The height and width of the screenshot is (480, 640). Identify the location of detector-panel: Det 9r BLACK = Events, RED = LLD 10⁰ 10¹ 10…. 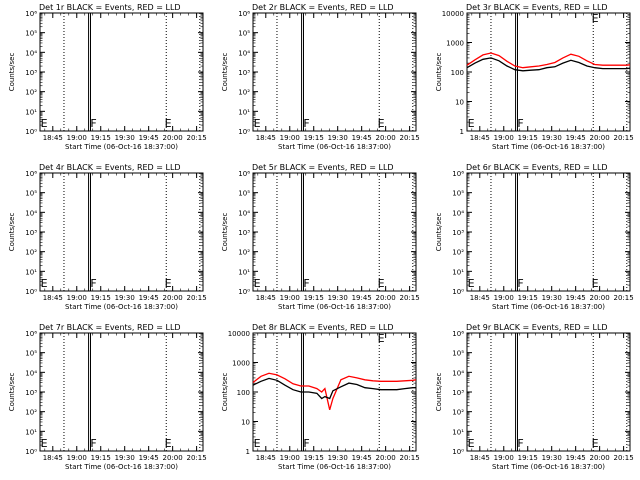
(534, 397).